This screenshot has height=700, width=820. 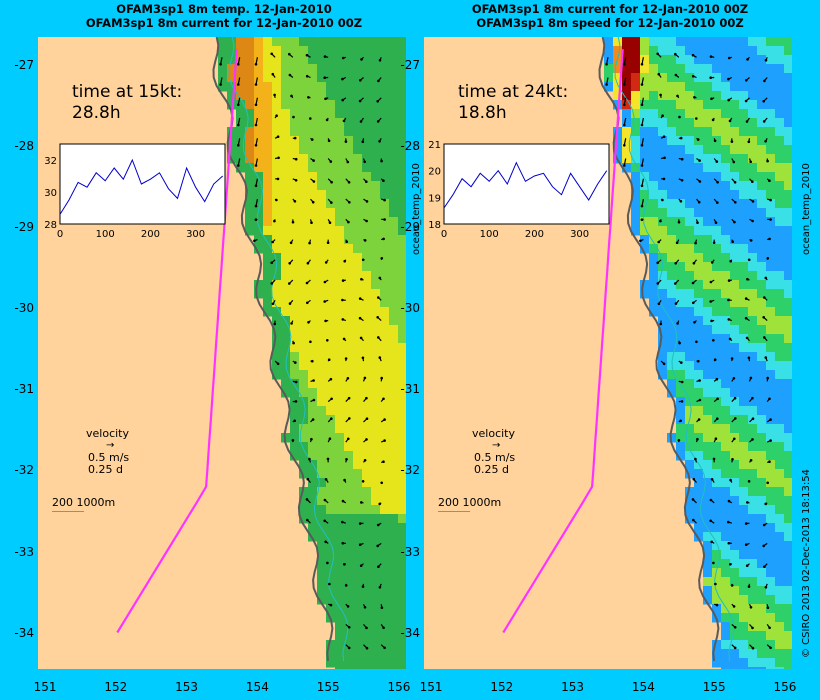 What do you see at coordinates (410, 389) in the screenshot?
I see `y-tick-label: -31` at bounding box center [410, 389].